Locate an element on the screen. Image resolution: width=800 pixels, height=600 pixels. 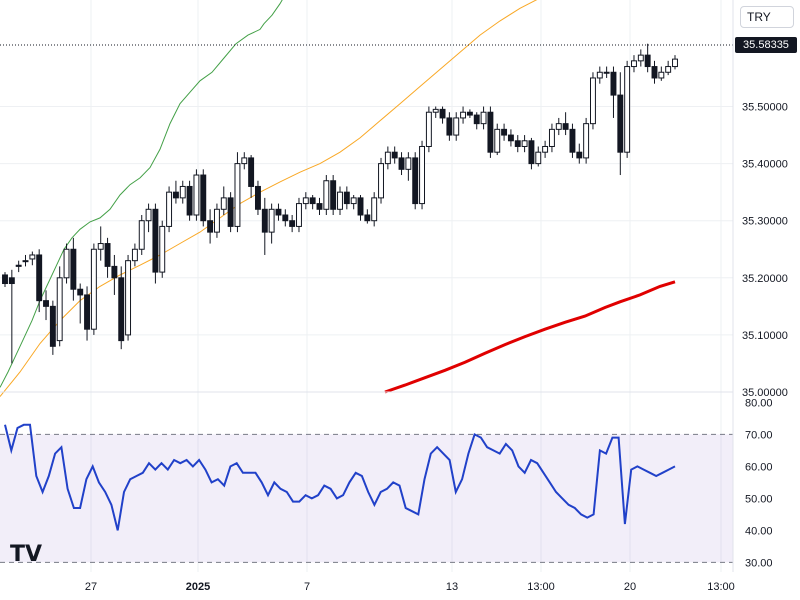
tradingview-logo: TV is located at coordinates (26, 554).